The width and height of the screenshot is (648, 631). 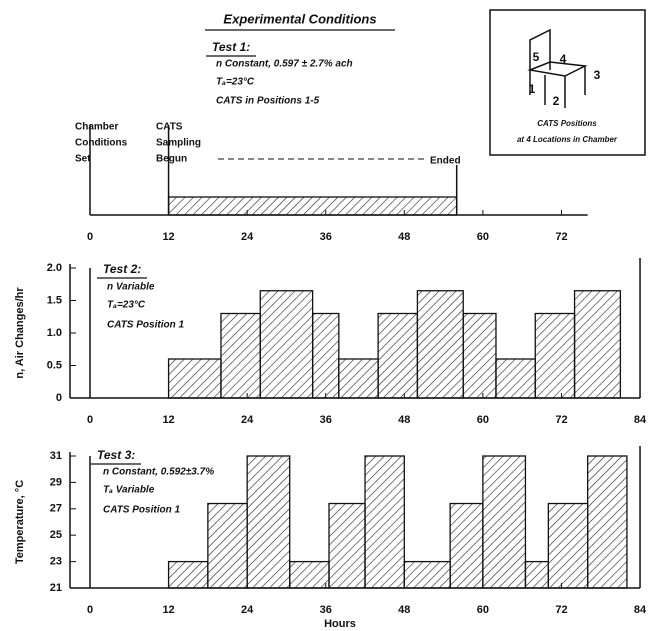 I want to click on annotation: Tₐ Variable, so click(x=129, y=490).